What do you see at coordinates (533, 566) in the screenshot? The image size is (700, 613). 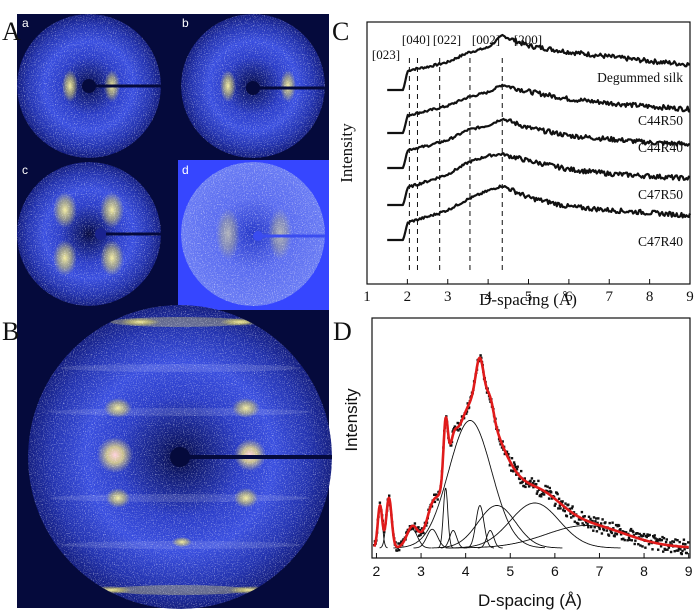 I see `panel-d-x-ticks: 2 3 4 5 6 7 8 9` at bounding box center [533, 566].